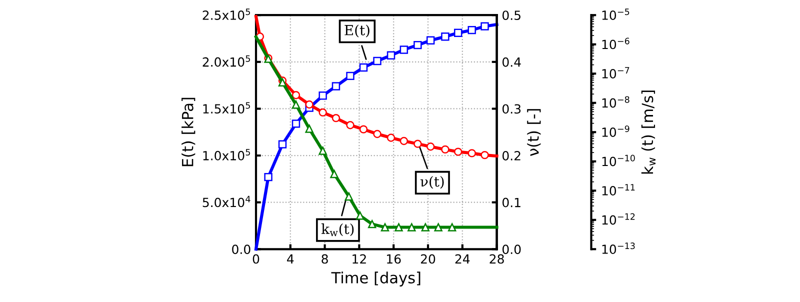 The height and width of the screenshot is (302, 800). I want to click on y2-tick-label: 0.1, so click(511, 203).